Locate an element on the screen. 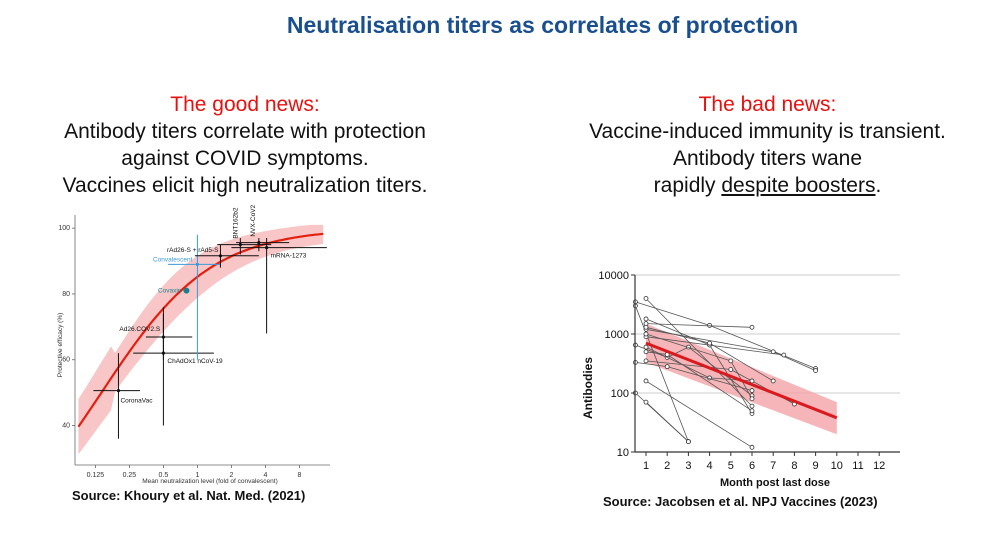 Image resolution: width=1000 pixels, height=535 pixels. right-x-tick-label: 11 is located at coordinates (857, 466).